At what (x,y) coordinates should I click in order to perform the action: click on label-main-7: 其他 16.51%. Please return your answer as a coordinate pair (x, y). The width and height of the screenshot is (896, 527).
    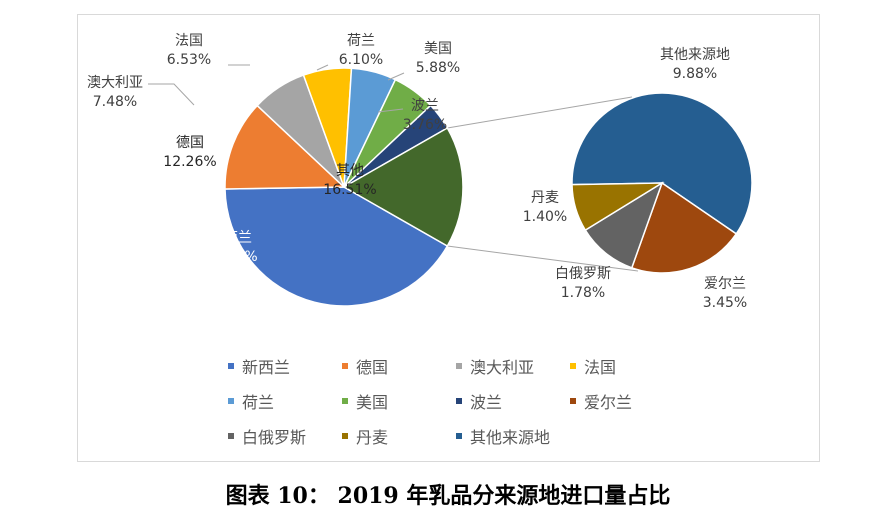
    Looking at the image, I should click on (349, 180).